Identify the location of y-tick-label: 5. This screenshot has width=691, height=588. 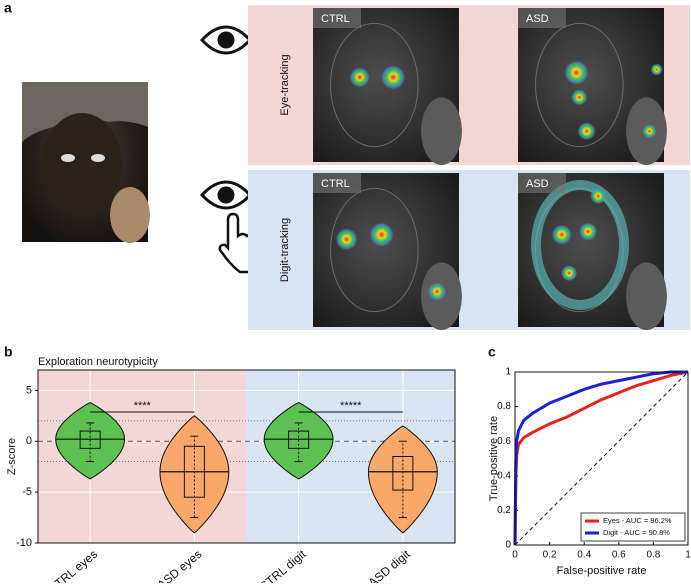
(29, 390).